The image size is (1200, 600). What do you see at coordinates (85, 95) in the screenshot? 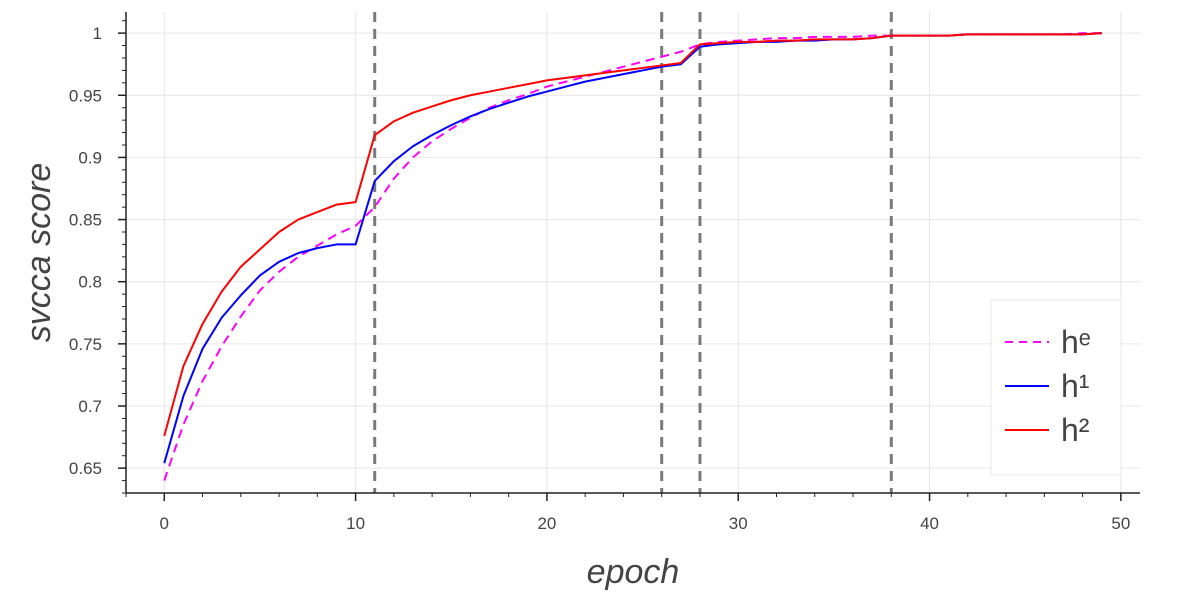
I see `y-tick-label: 0.95` at bounding box center [85, 95].